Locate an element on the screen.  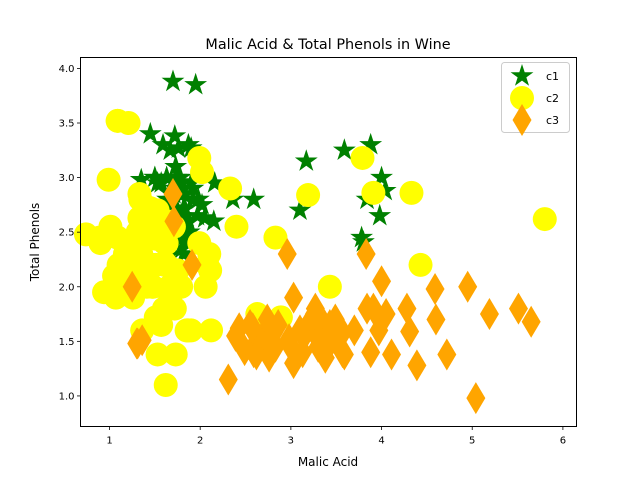
chart-title: Malic Acid & Total Phenols in Wine is located at coordinates (327, 45).